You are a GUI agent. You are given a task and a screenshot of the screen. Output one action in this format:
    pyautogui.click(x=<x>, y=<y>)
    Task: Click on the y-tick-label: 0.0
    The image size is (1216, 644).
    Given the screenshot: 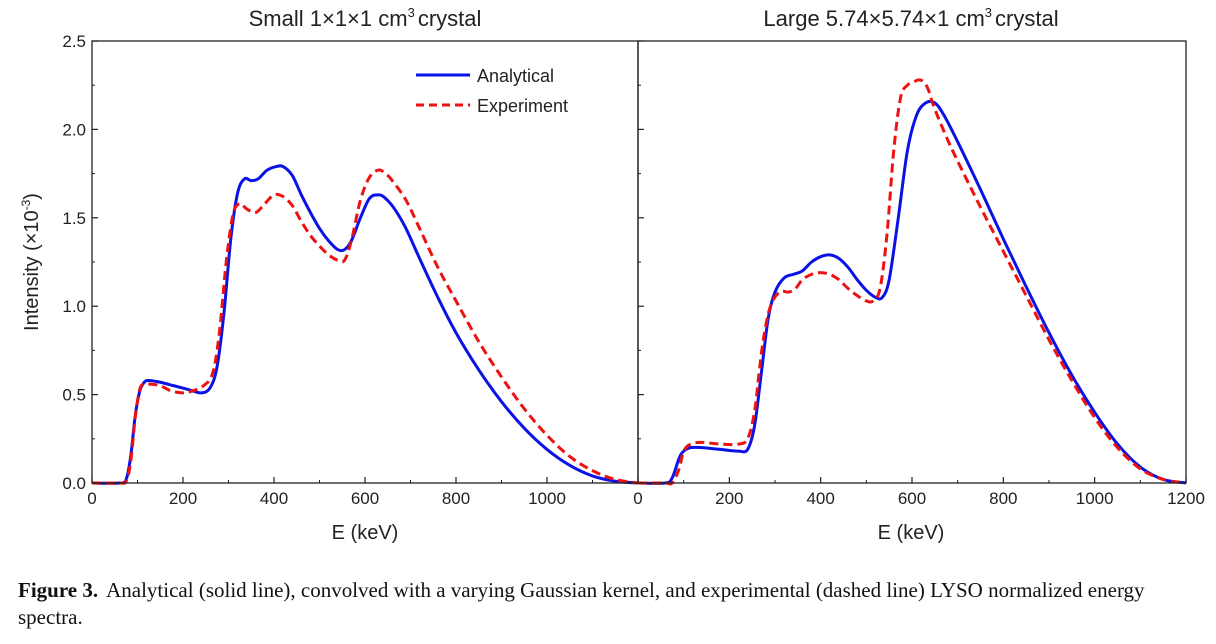 What is the action you would take?
    pyautogui.click(x=74, y=483)
    